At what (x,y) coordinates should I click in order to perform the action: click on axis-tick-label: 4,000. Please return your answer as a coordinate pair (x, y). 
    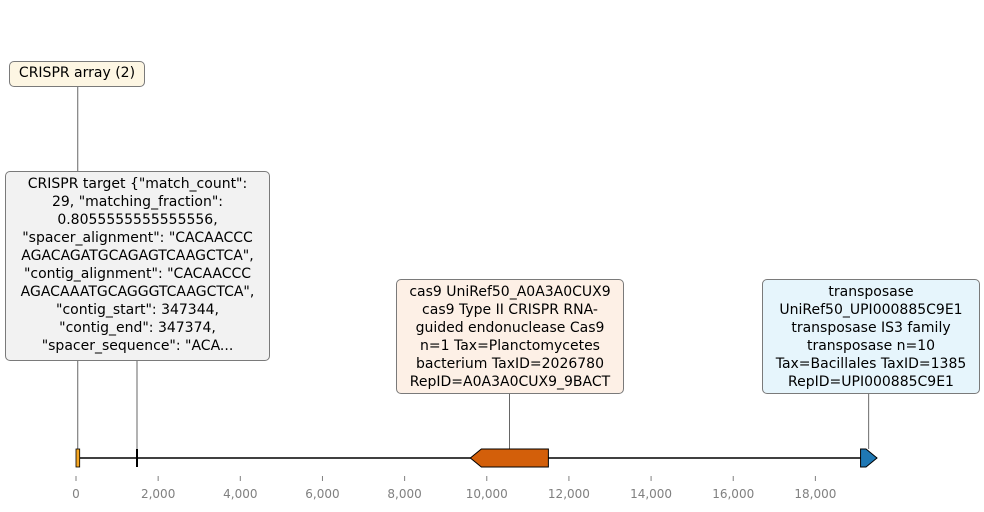
    Looking at the image, I should click on (240, 494).